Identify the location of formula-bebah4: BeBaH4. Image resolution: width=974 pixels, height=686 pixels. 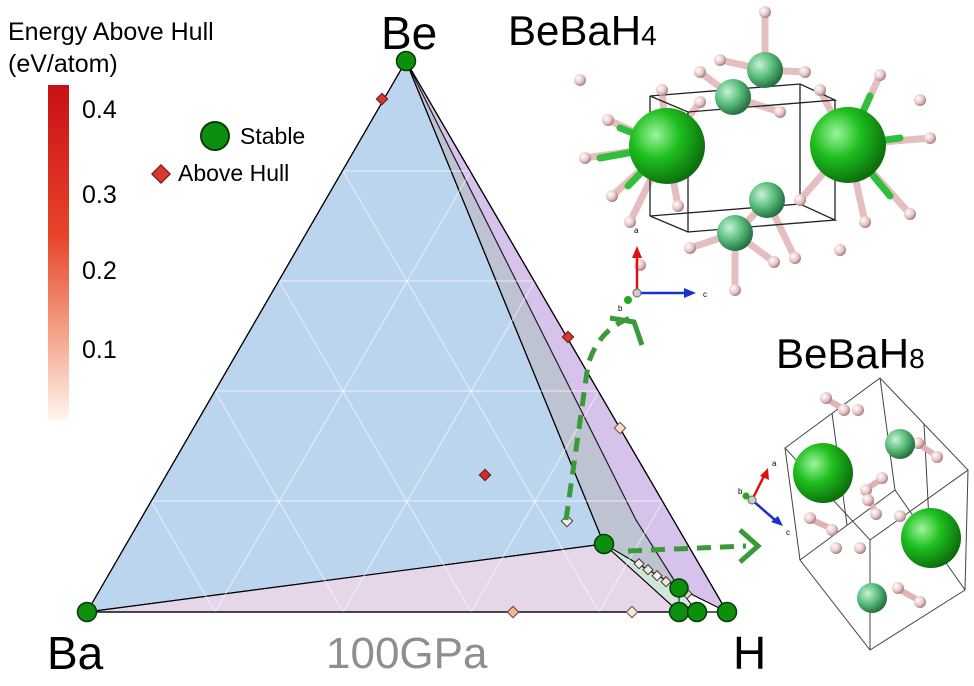
(582, 31).